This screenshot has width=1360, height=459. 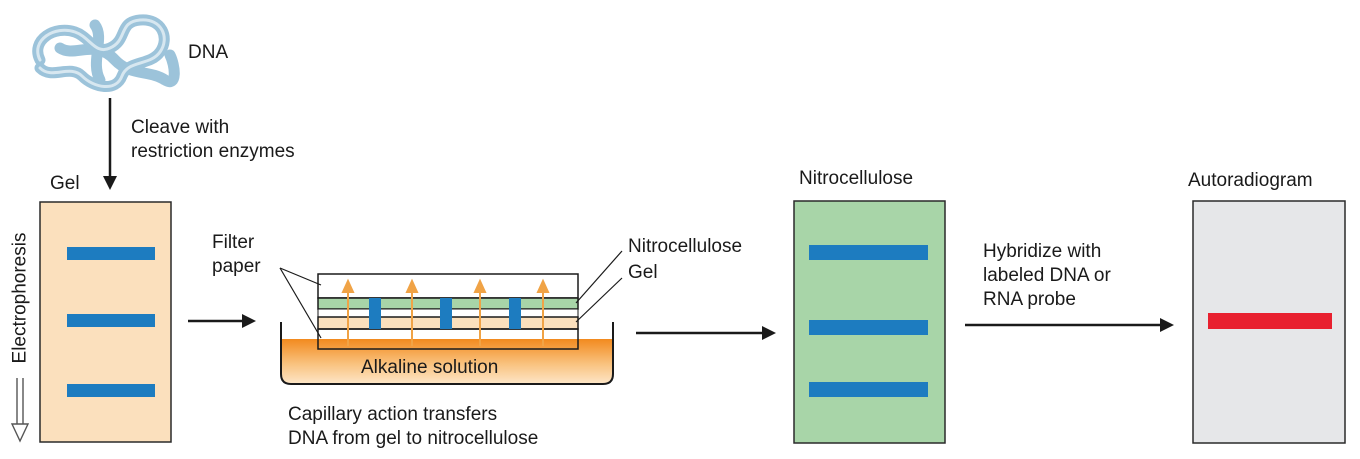 I want to click on hybridize-line-2: labeled DNA or, so click(x=1047, y=275).